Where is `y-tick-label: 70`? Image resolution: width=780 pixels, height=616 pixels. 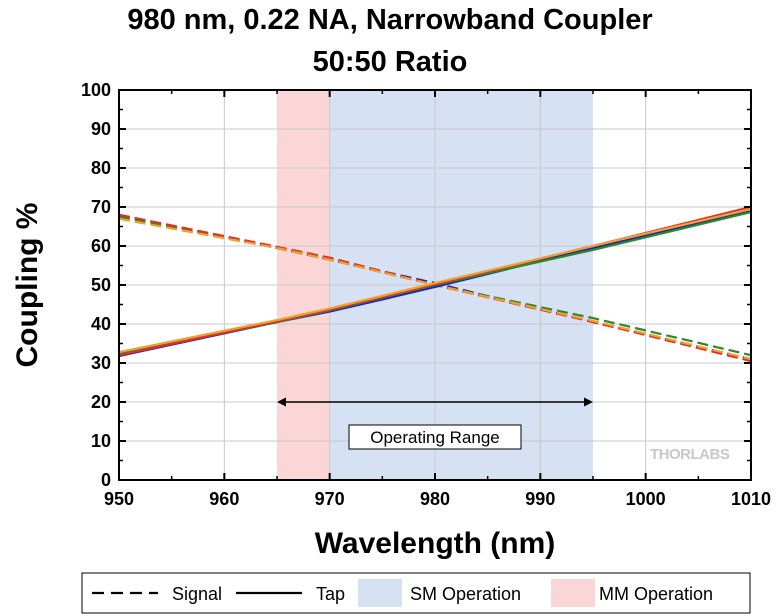
y-tick-label: 70 is located at coordinates (101, 207).